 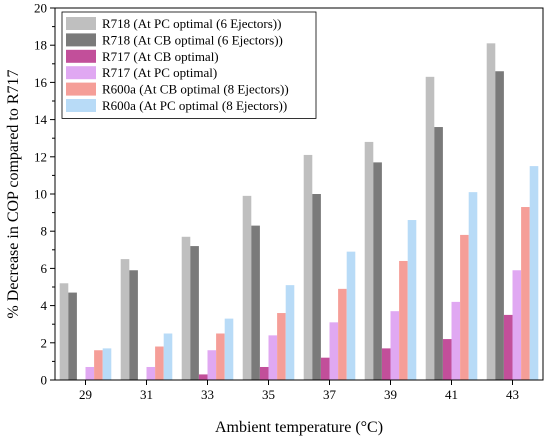 I want to click on x-tick-label: 41, so click(x=451, y=394).